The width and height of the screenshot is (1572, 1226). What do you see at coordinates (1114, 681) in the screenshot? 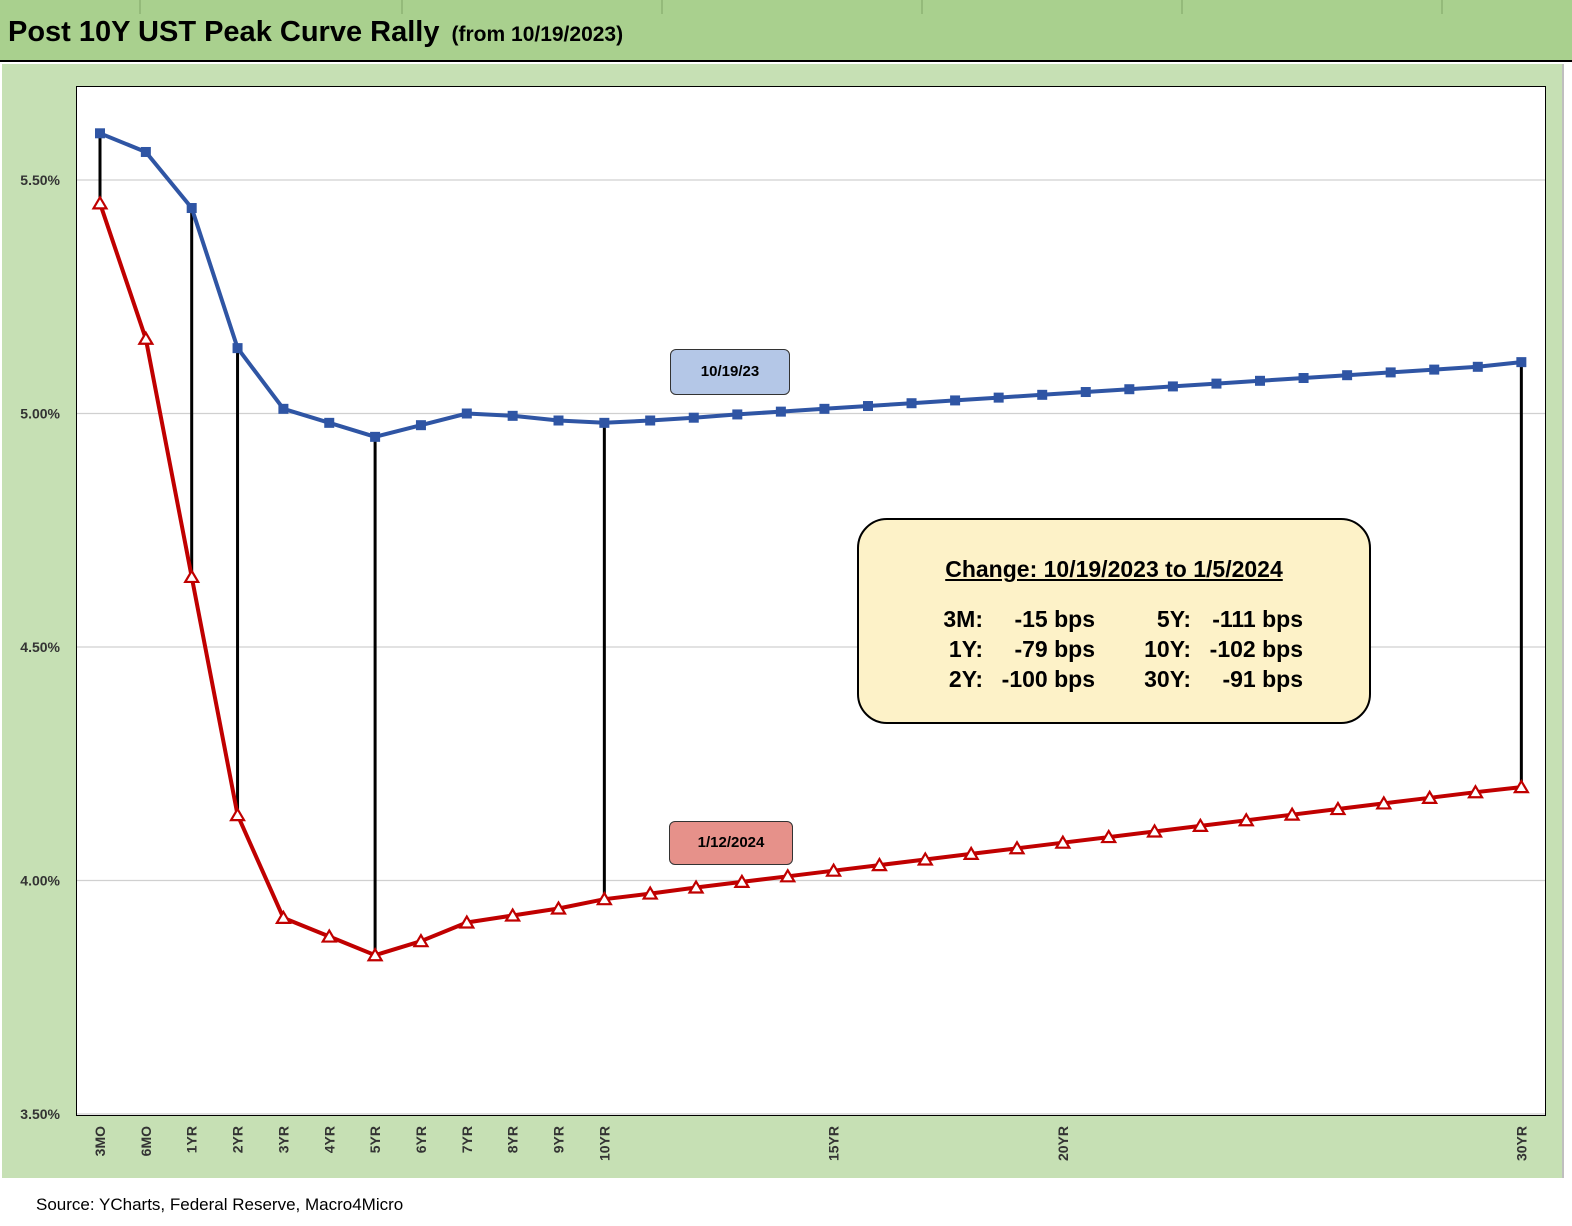
I see `change-row: 2Y: -100 bps 30Y: -91 bps` at bounding box center [1114, 681].